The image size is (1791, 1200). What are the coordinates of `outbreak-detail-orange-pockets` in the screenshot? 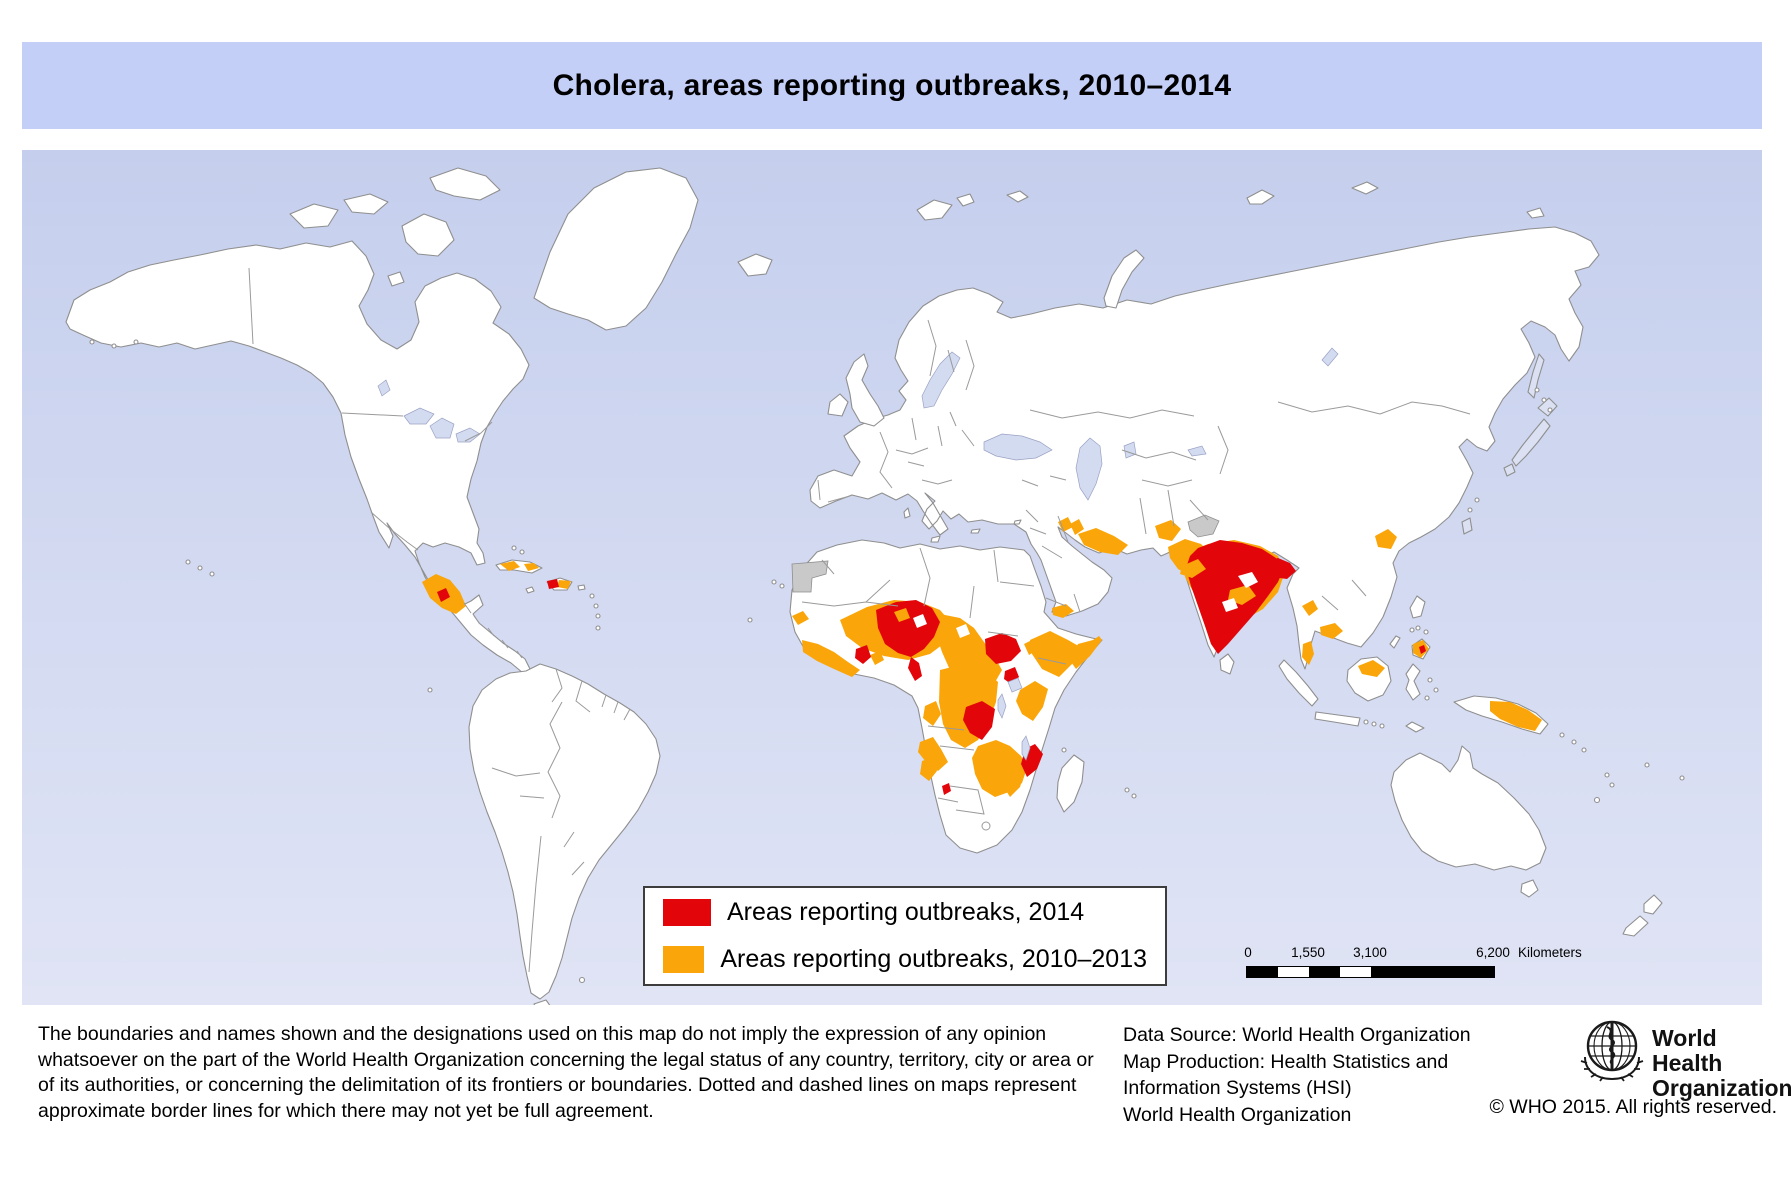 It's located at (1075, 590).